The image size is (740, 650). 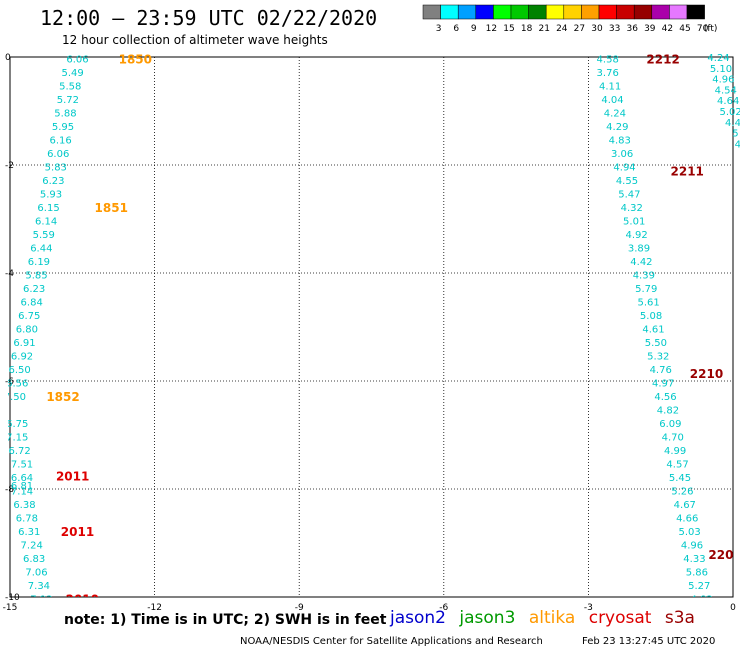 I want to click on wave-height-value: 5.03, so click(x=689, y=532).